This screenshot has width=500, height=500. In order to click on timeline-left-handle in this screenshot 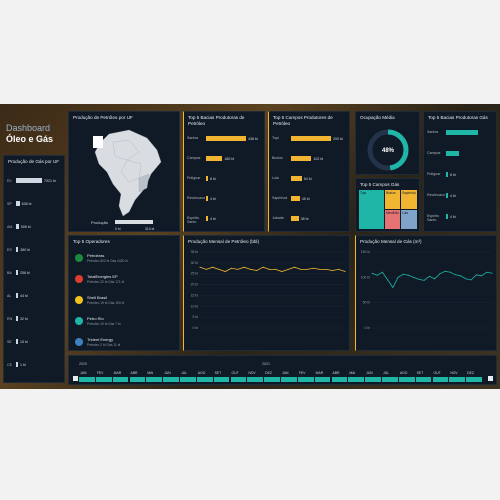, I will do `click(75, 378)`.